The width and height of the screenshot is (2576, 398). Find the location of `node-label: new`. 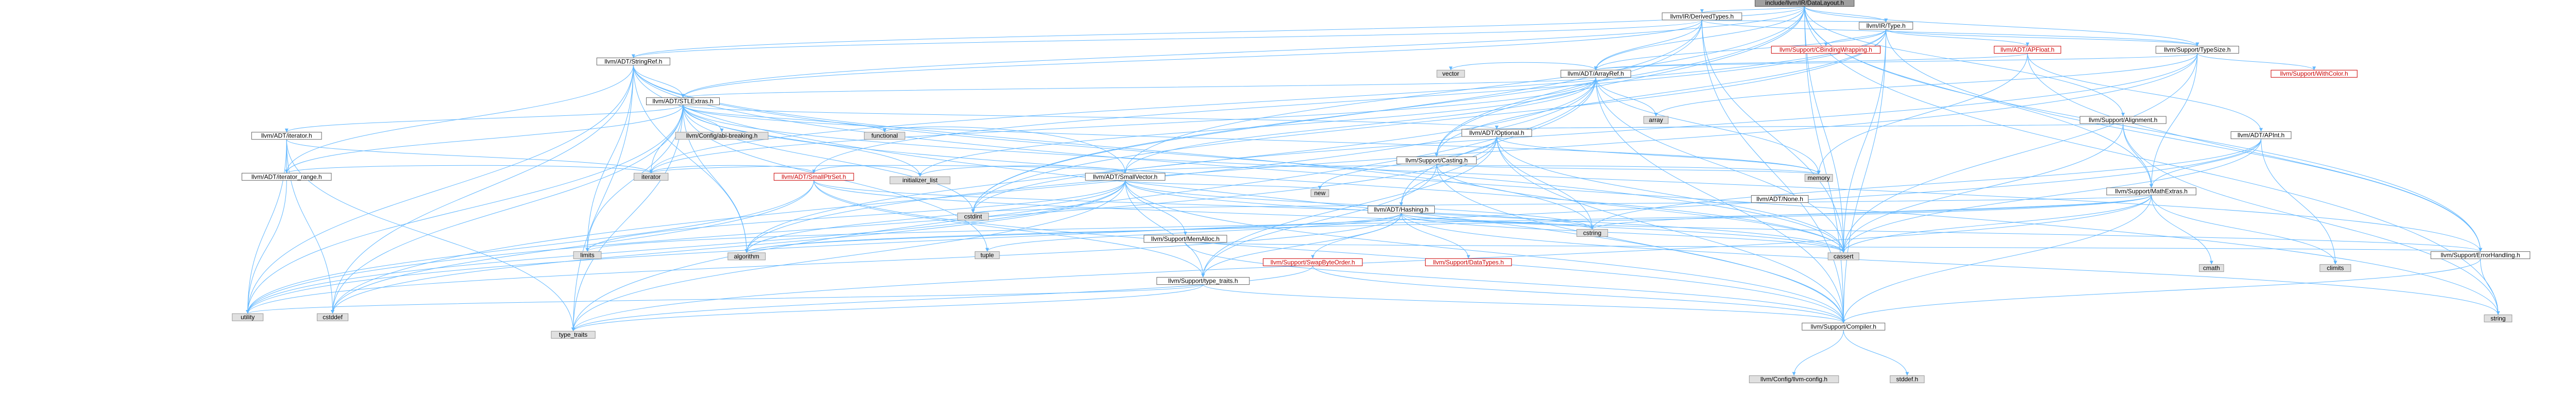

node-label: new is located at coordinates (1320, 193).